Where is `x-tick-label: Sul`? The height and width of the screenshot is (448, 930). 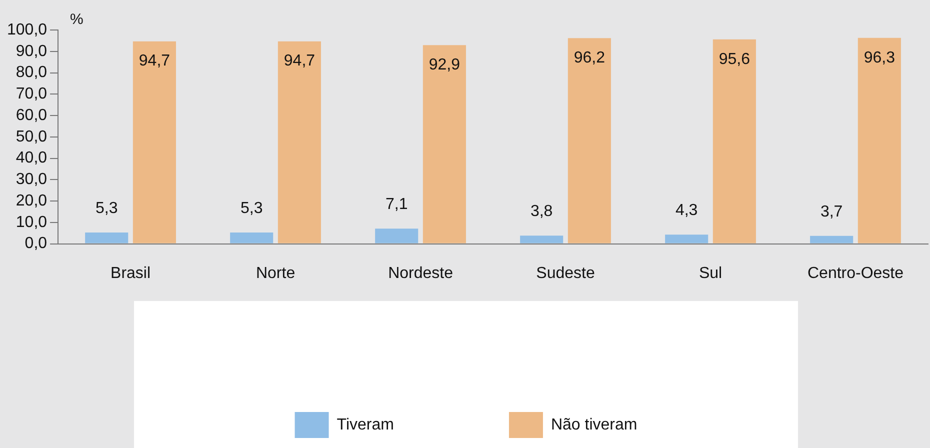
x-tick-label: Sul is located at coordinates (710, 273).